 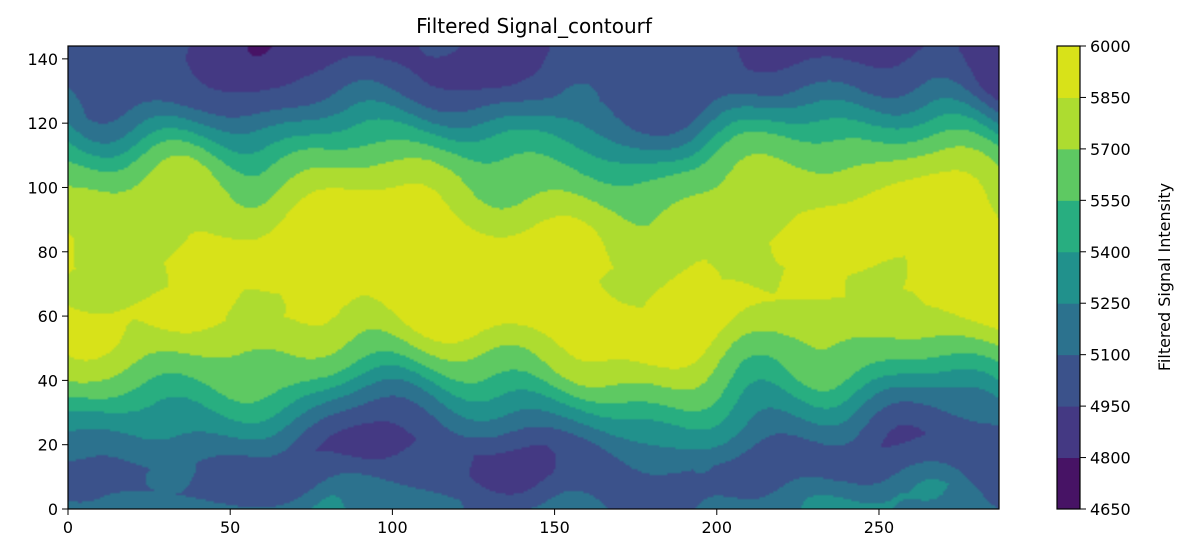 I want to click on colorbar-frame, so click(x=1068, y=277).